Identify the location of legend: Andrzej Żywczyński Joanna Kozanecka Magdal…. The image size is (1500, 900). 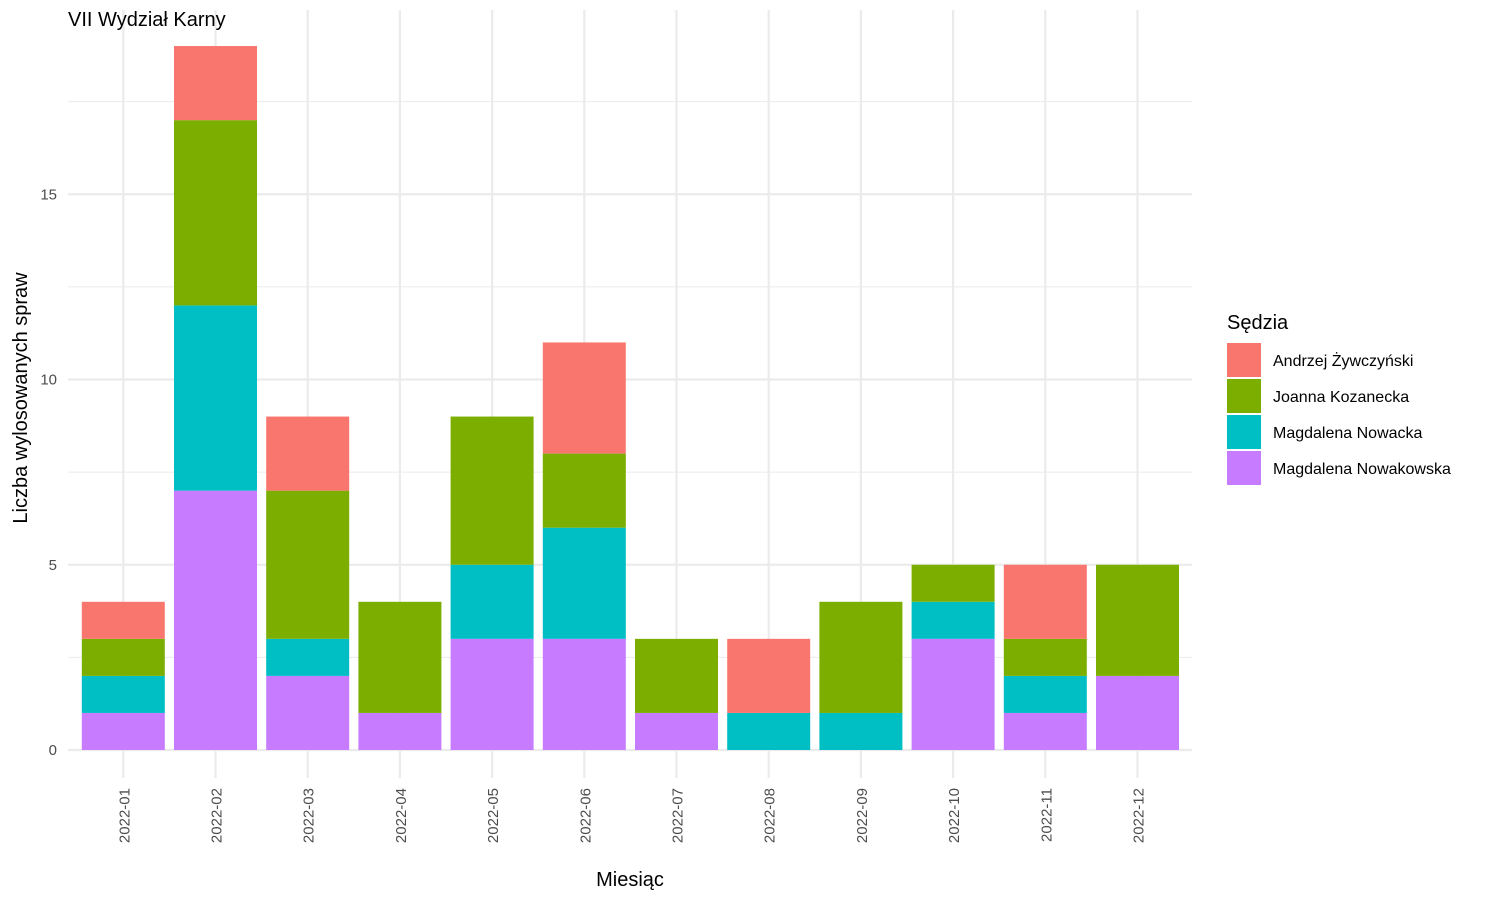
(1339, 414).